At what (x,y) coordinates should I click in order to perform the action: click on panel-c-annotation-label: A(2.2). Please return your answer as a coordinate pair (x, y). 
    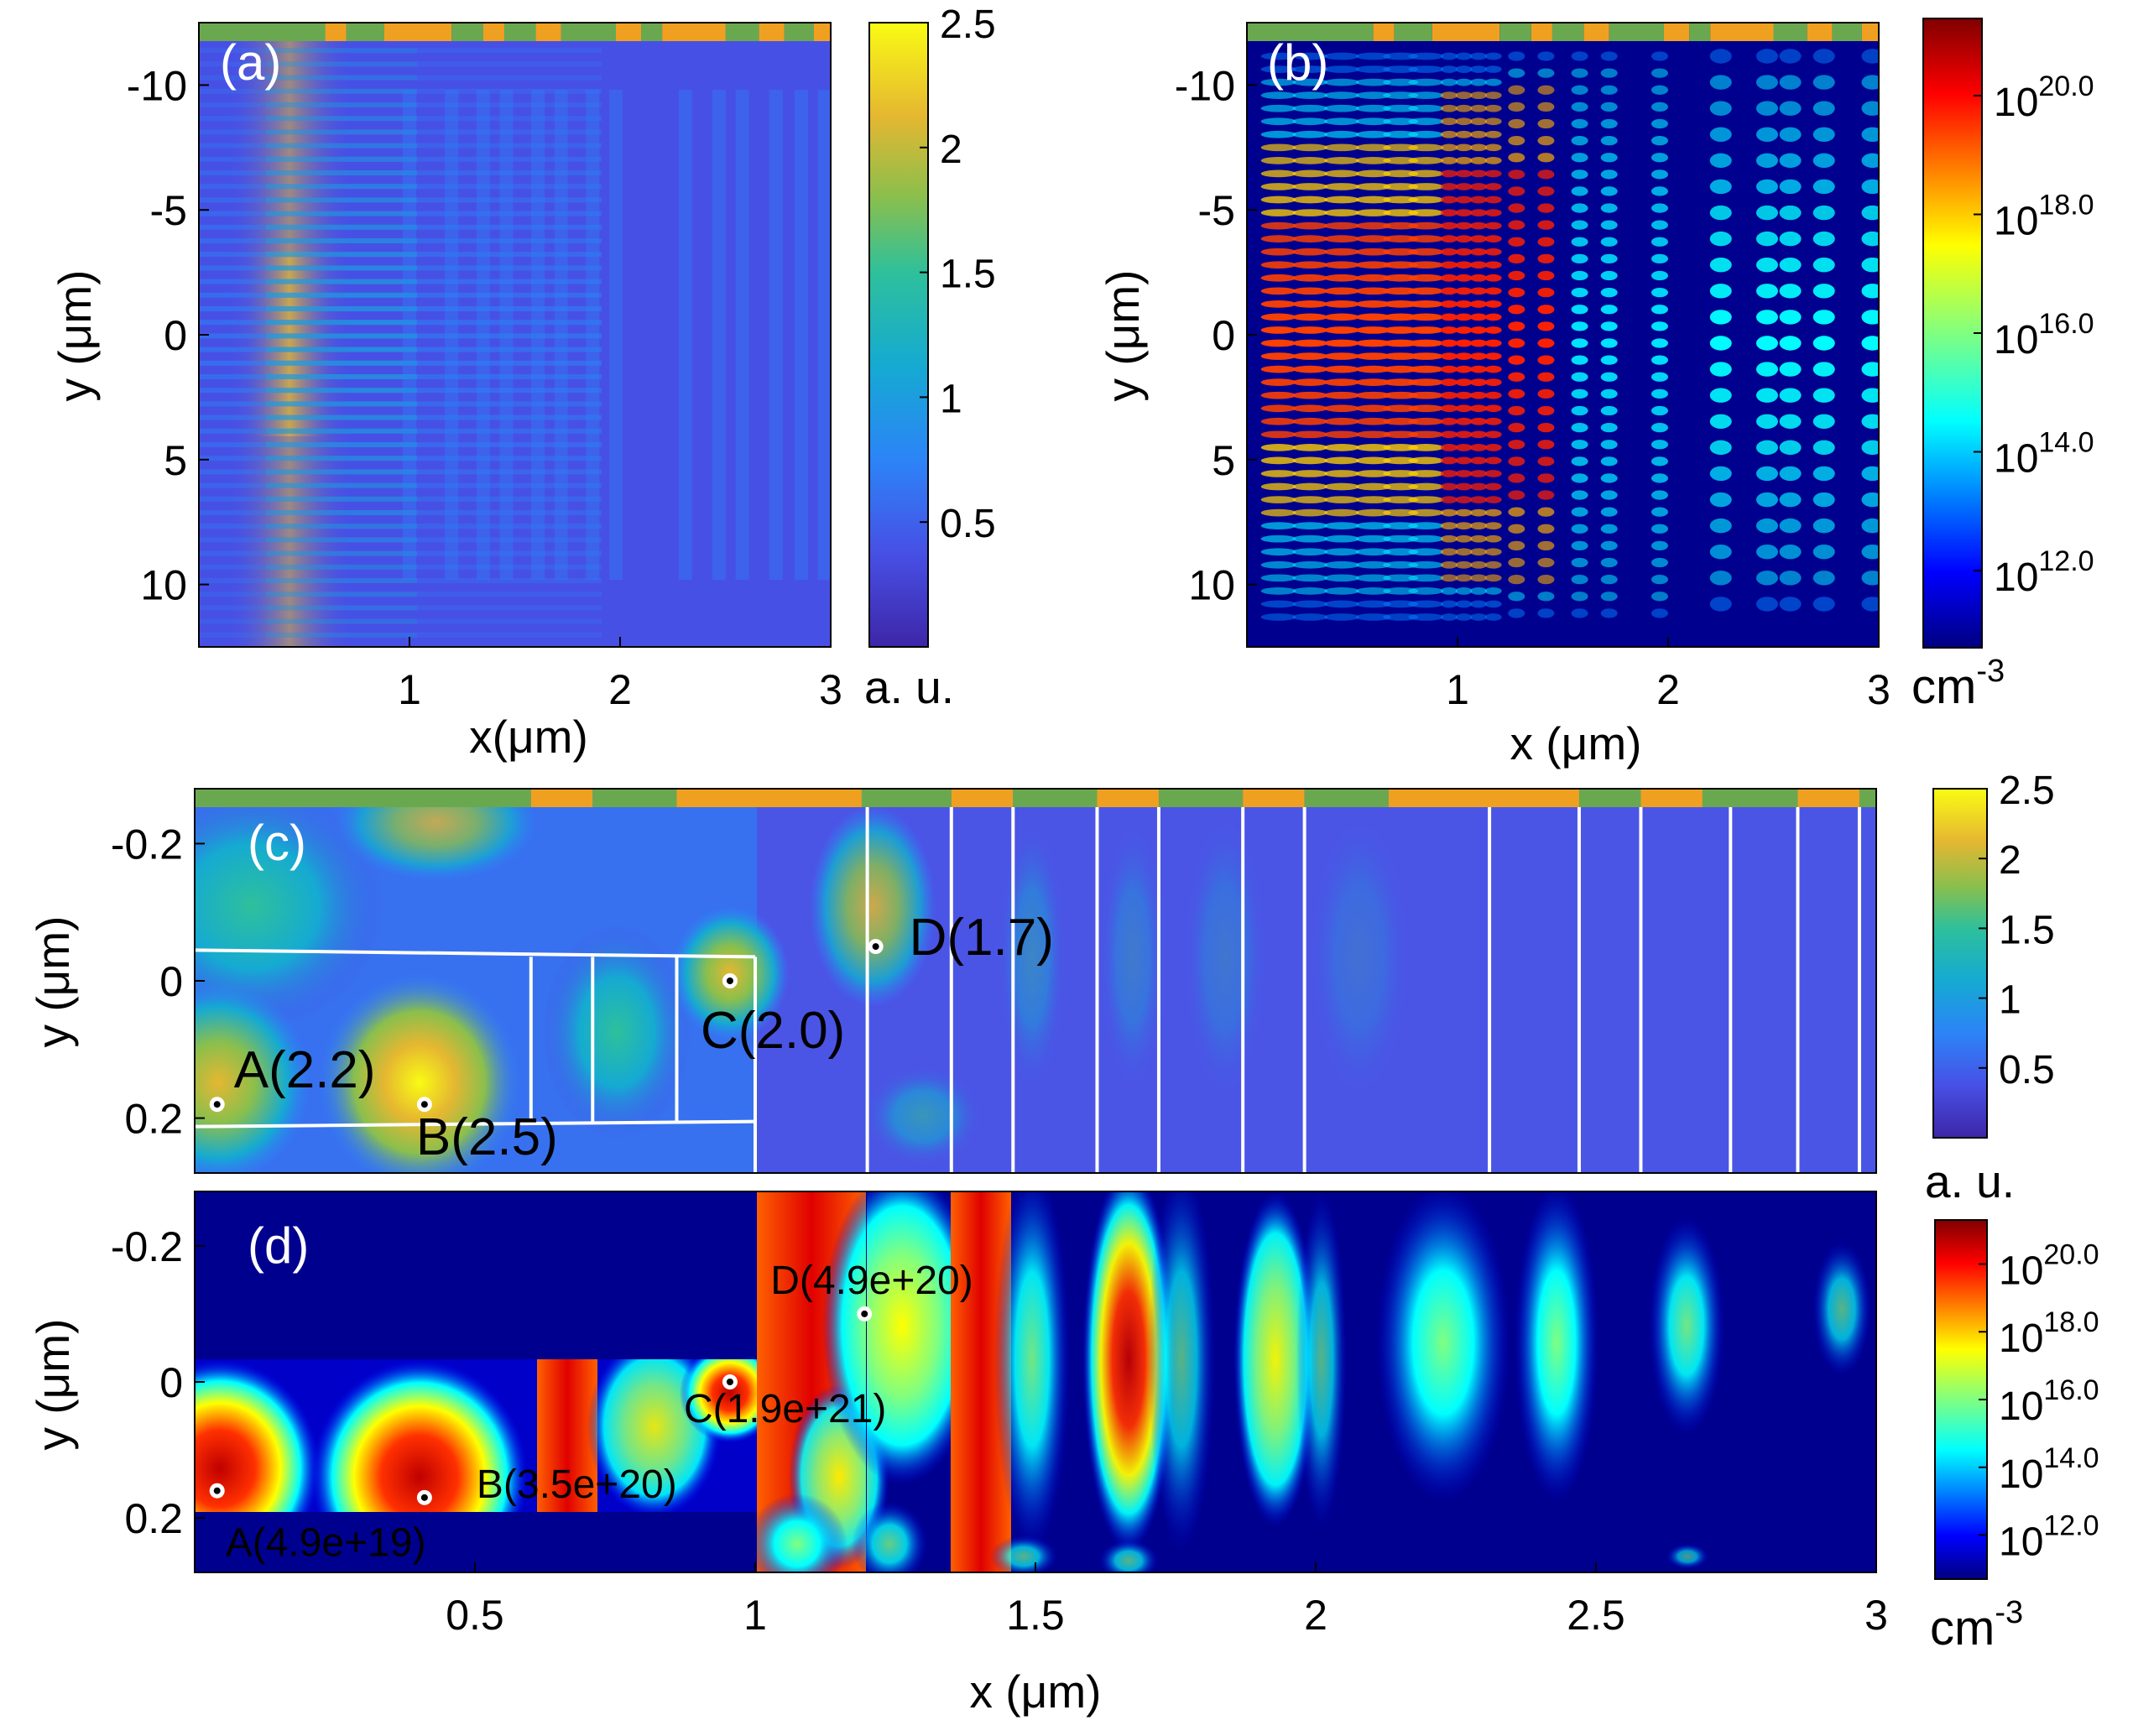
    Looking at the image, I should click on (305, 1070).